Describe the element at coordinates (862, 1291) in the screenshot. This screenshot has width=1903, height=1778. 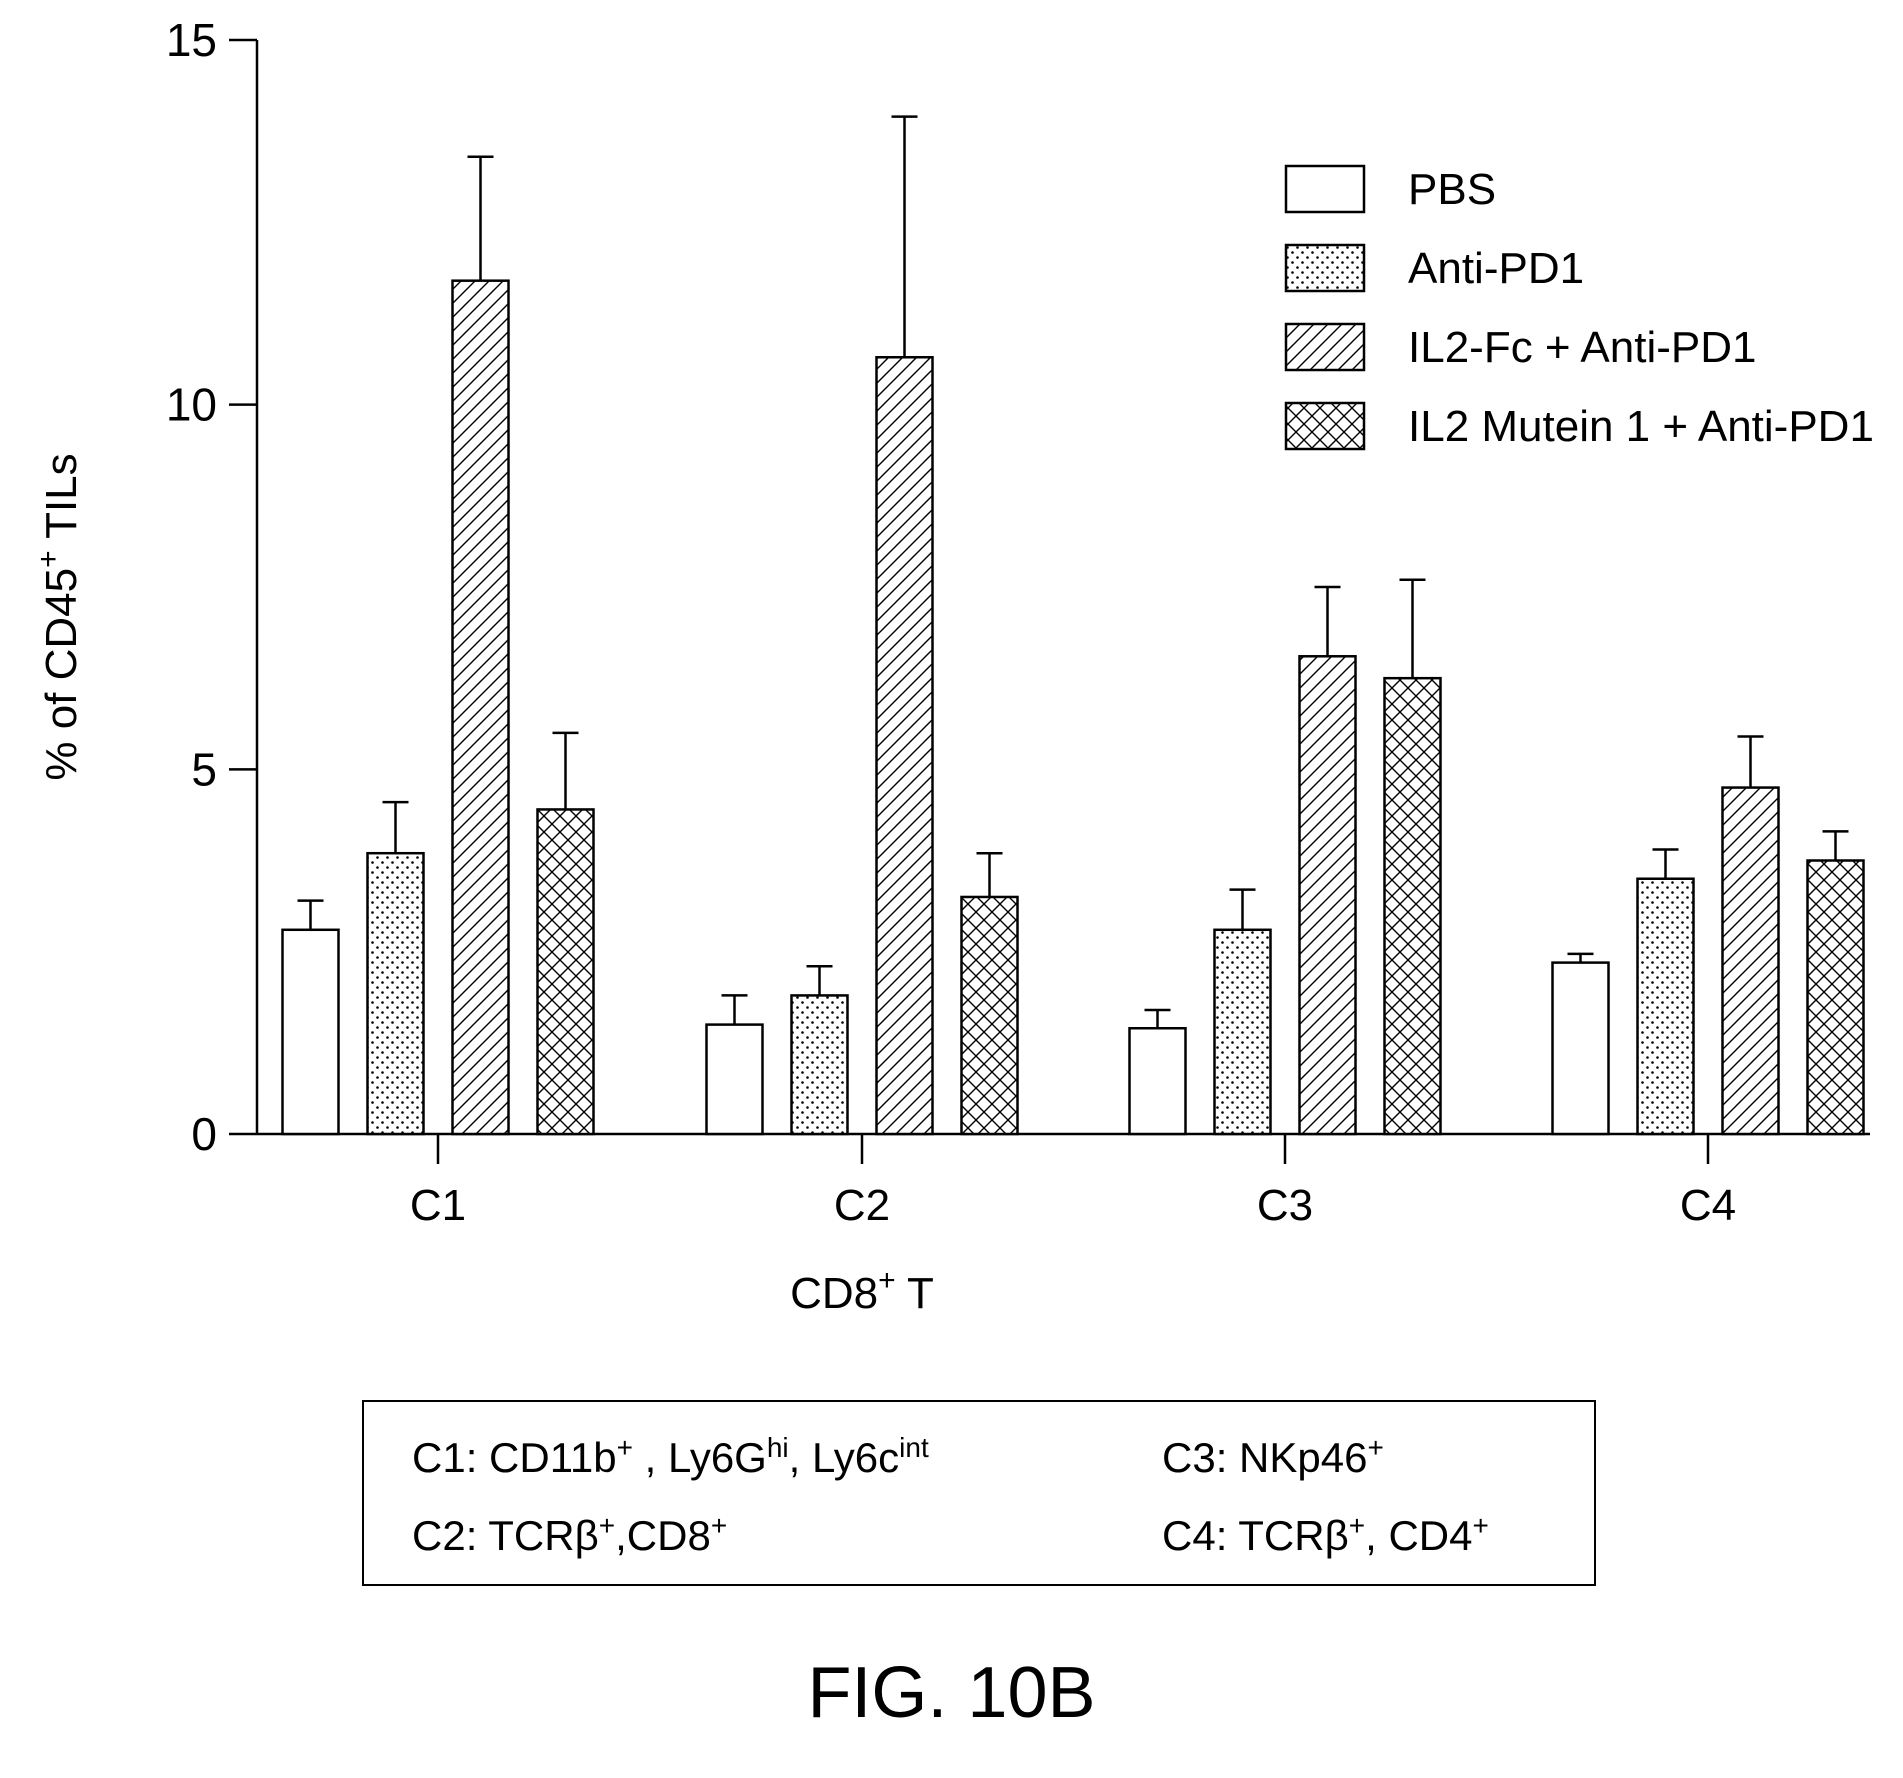
I see `x-axis-sublabel: CD8+ T` at that location.